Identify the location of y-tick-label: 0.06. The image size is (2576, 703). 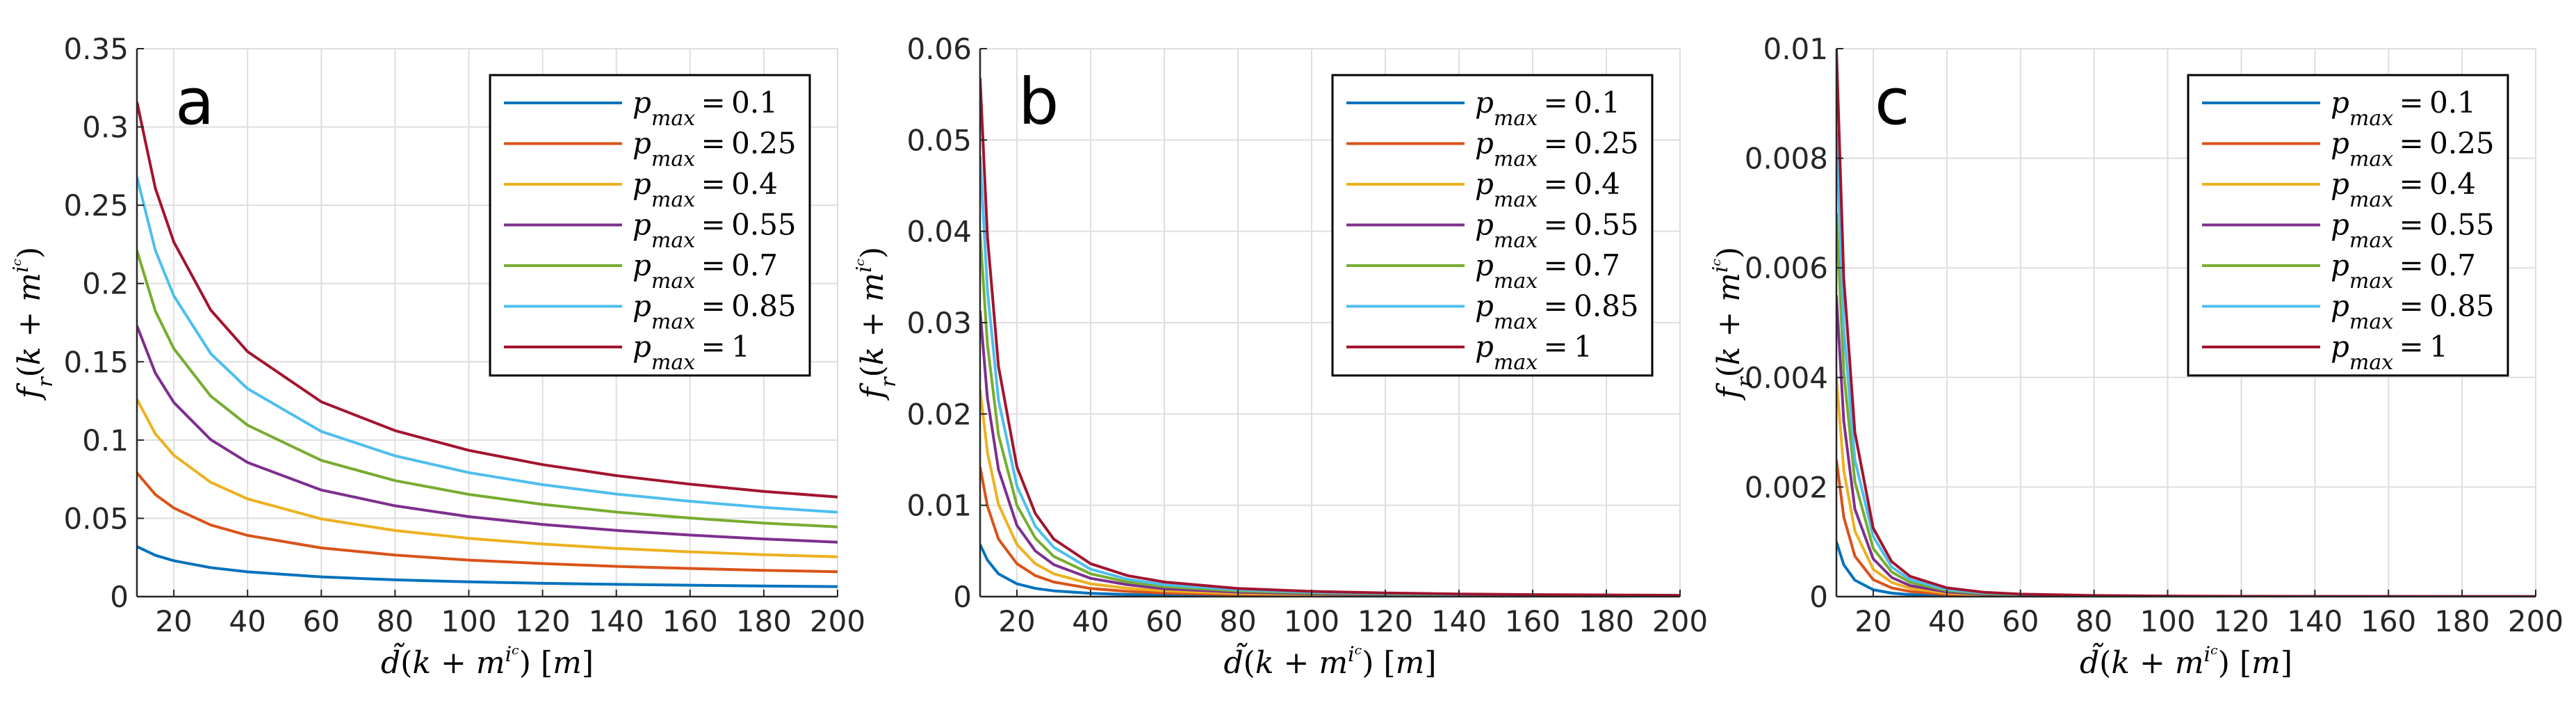
(939, 49).